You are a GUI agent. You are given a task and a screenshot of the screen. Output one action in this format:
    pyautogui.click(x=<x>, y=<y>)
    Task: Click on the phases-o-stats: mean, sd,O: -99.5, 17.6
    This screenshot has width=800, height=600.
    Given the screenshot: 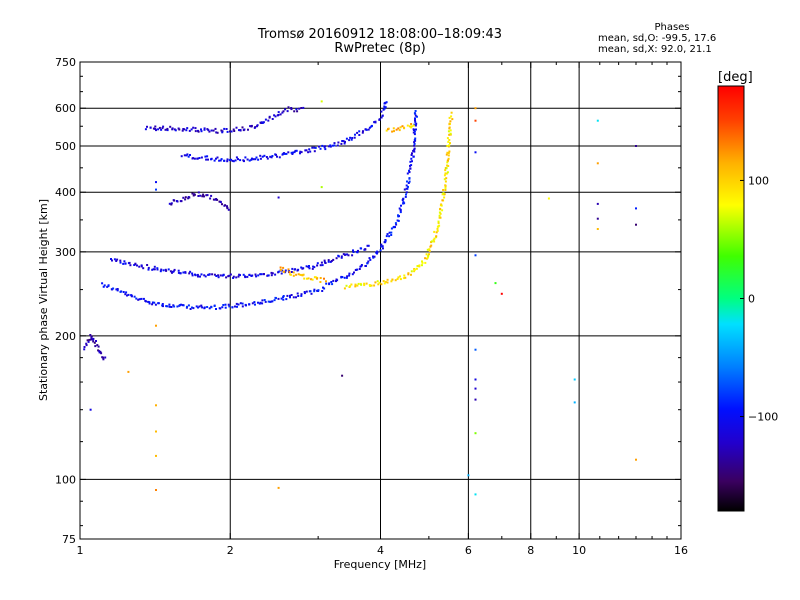 What is the action you would take?
    pyautogui.click(x=657, y=38)
    